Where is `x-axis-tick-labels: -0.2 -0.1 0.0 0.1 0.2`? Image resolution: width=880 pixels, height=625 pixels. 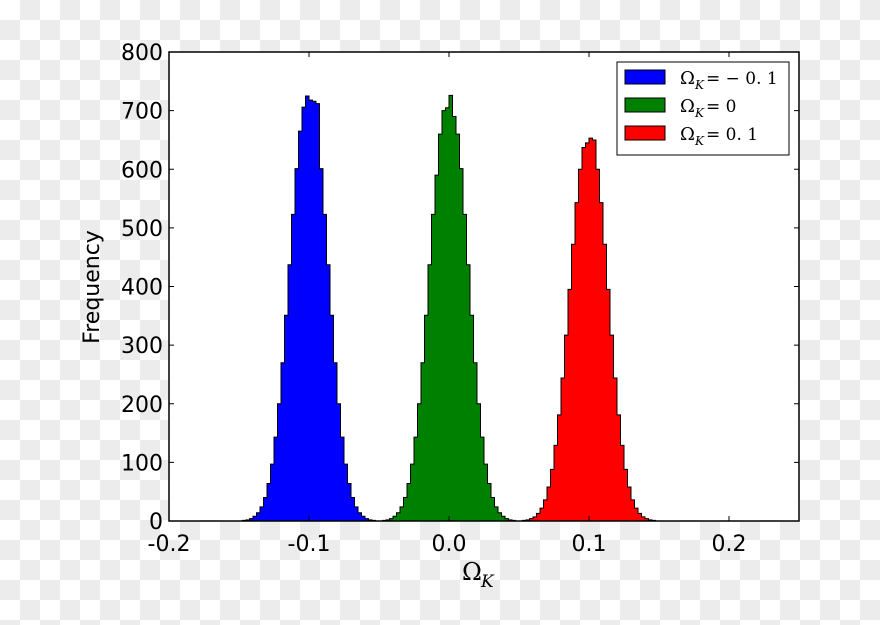 x-axis-tick-labels: -0.2 -0.1 0.0 0.1 0.2 is located at coordinates (447, 544).